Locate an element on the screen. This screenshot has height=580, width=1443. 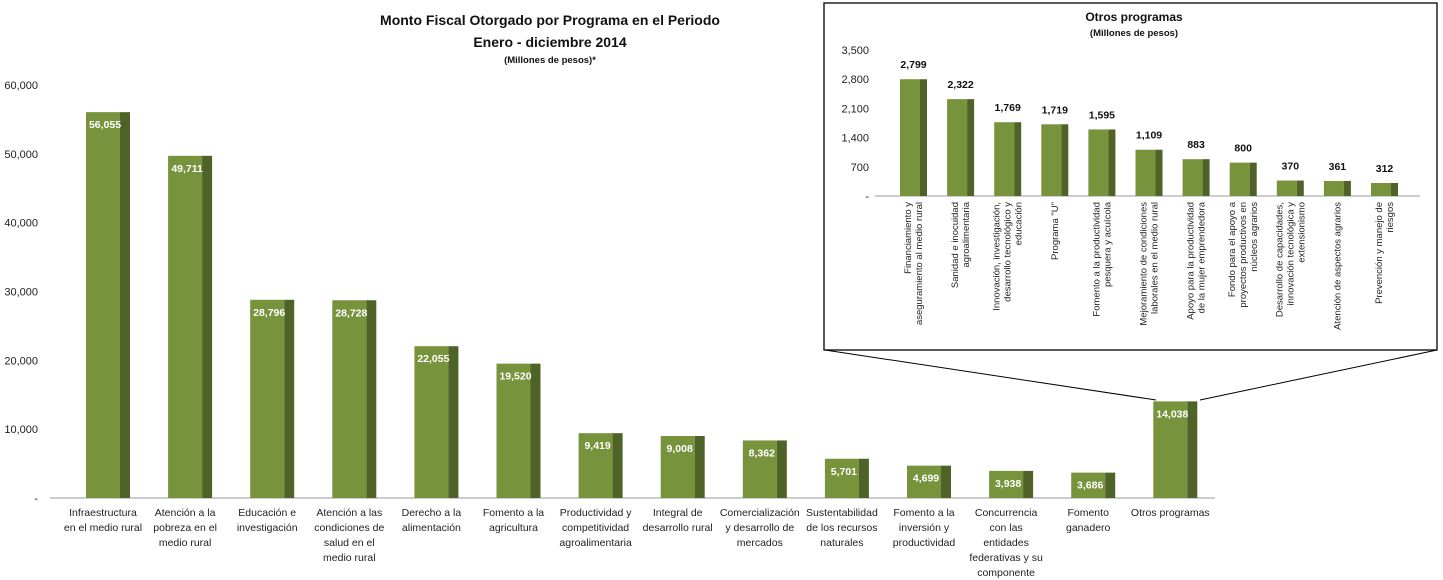
inset-subtitle: (Millones de pesos) is located at coordinates (1134, 33).